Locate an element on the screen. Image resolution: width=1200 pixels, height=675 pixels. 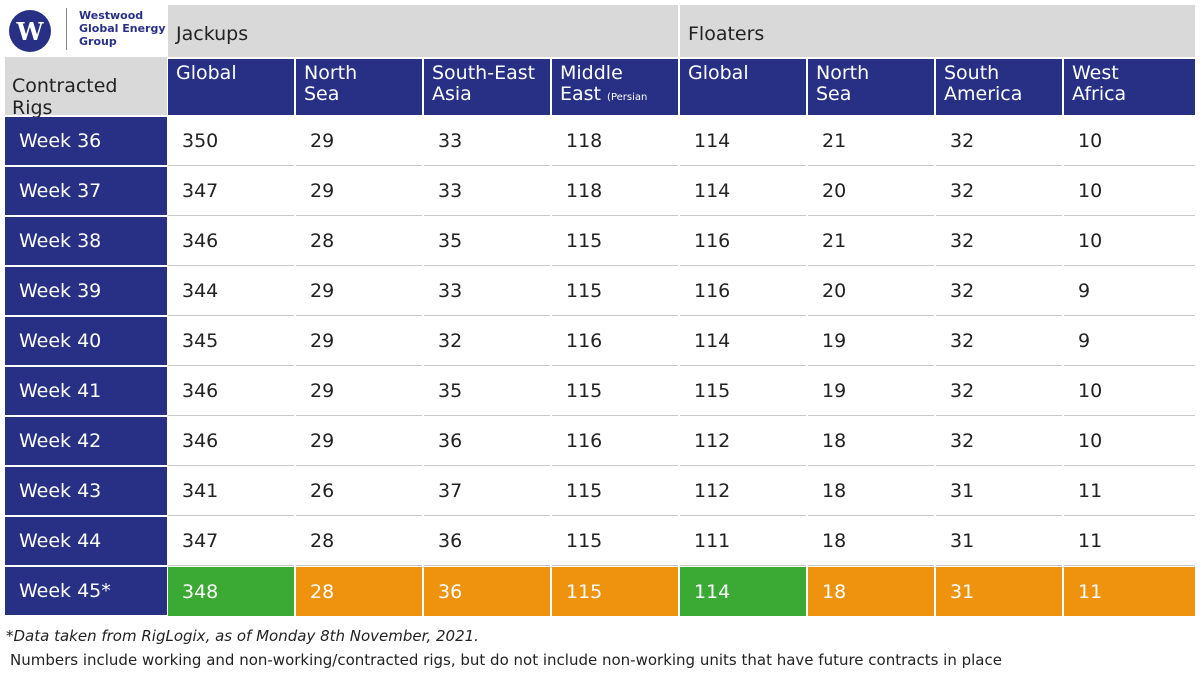
row-label: Week 38 is located at coordinates (86, 241).